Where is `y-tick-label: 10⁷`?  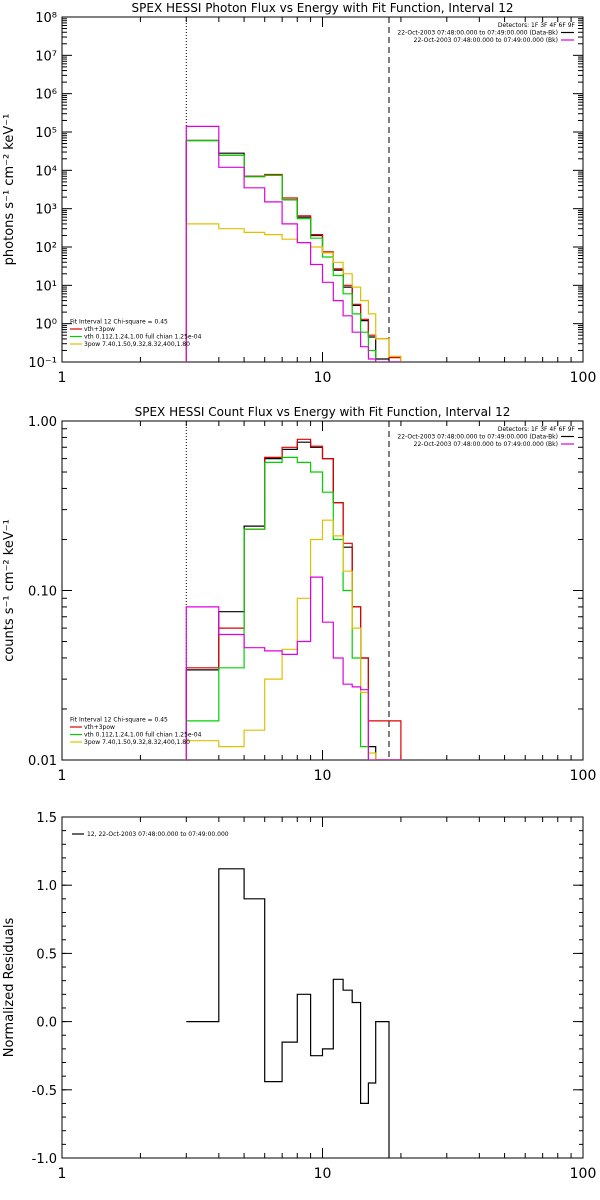
y-tick-label: 10⁷ is located at coordinates (46, 56).